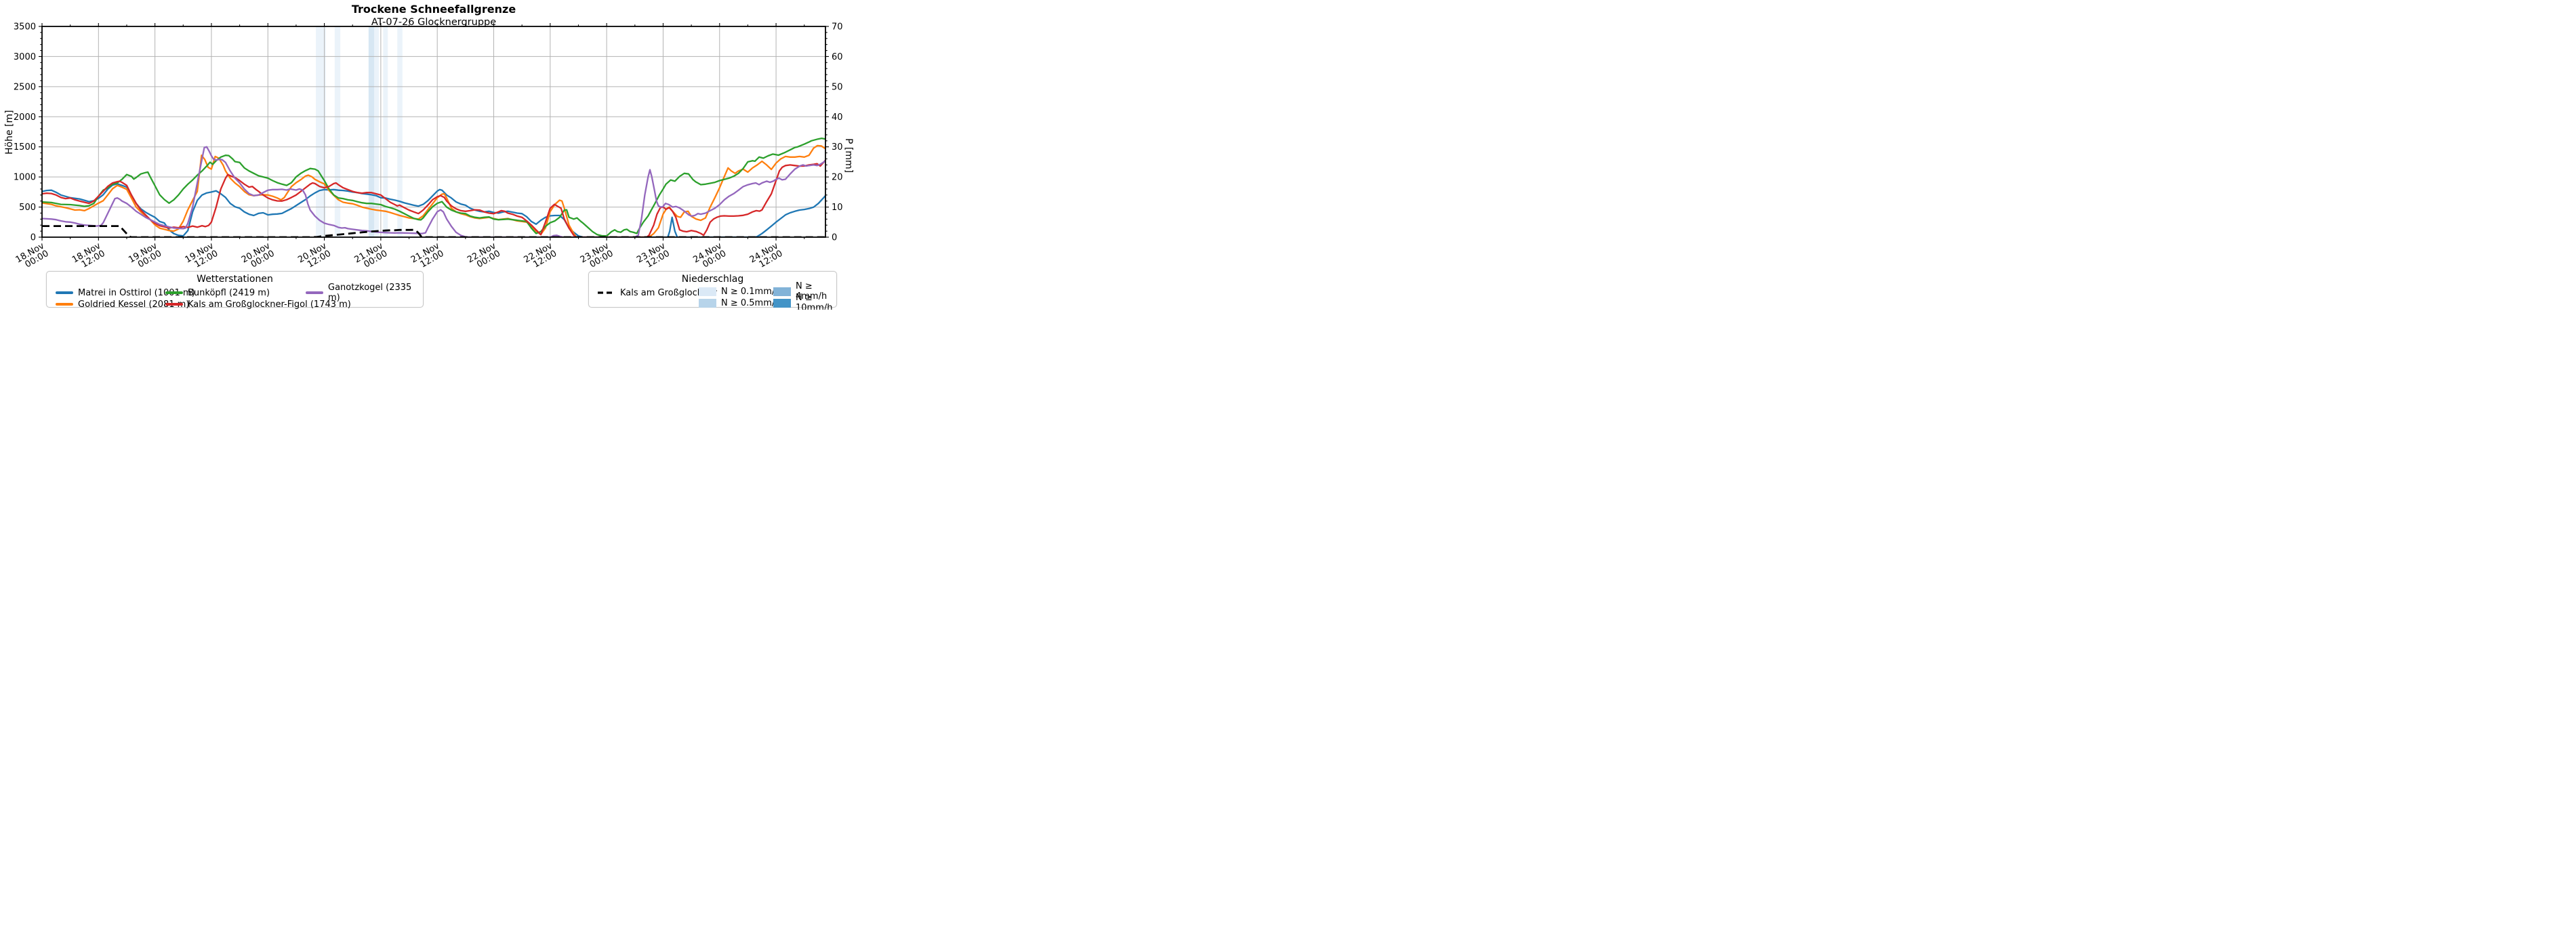 This screenshot has width=2576, height=929. I want to click on y-left-tick-label: 1000, so click(25, 178).